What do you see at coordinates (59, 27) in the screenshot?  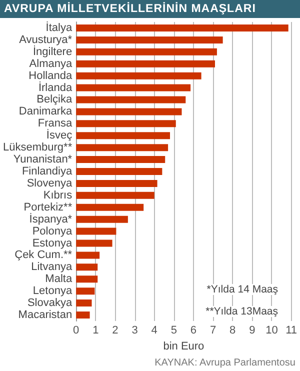 I see `y-tick-label: İtalya` at bounding box center [59, 27].